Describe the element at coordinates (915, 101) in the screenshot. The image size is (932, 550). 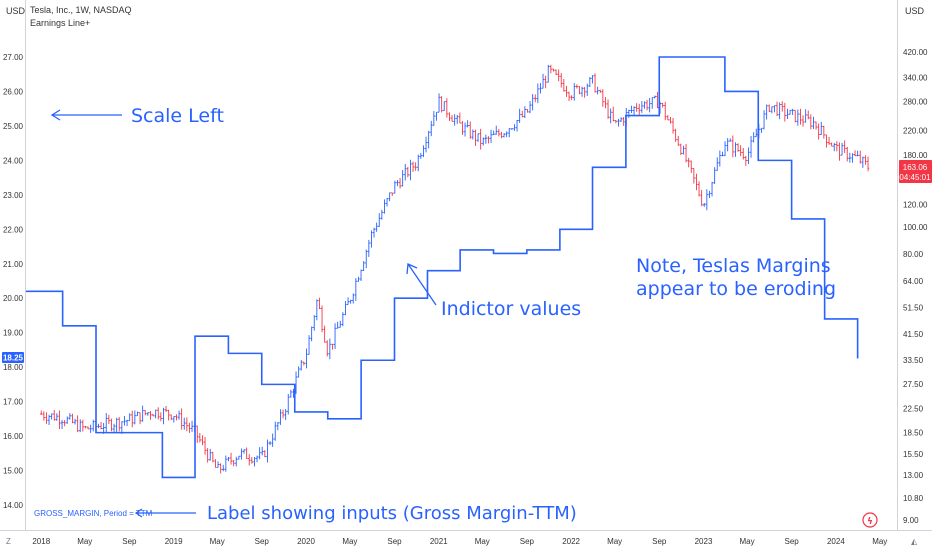
I see `right-tick-label: 280.00` at that location.